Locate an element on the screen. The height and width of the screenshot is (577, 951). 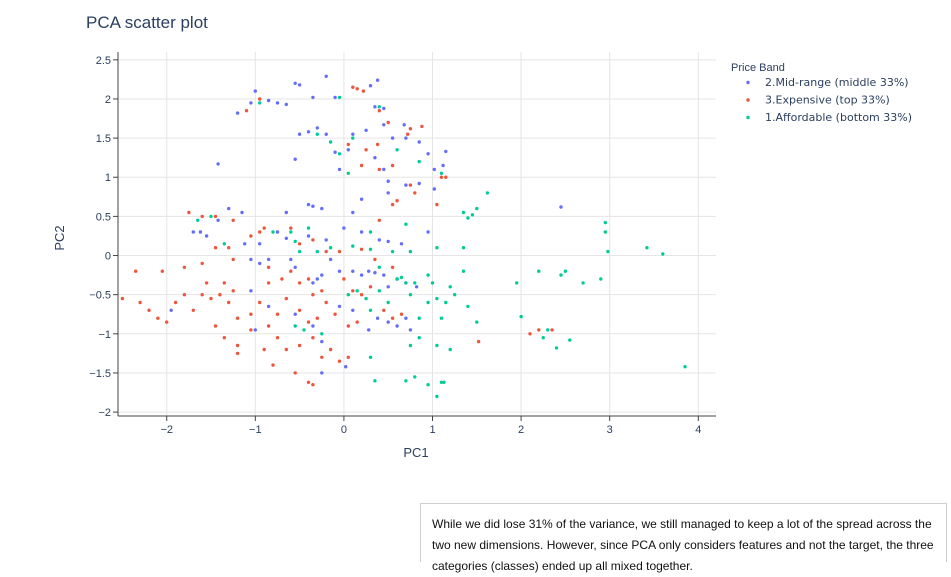
x-tick-label: 4 is located at coordinates (698, 430).